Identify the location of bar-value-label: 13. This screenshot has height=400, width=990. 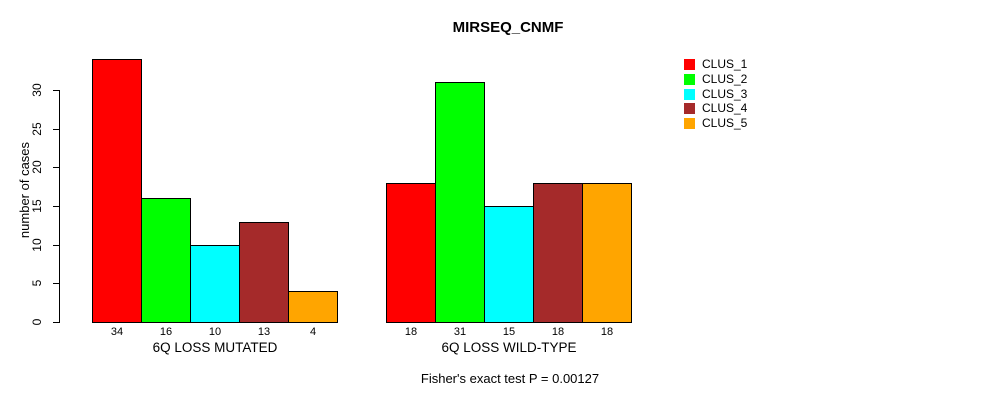
(264, 332).